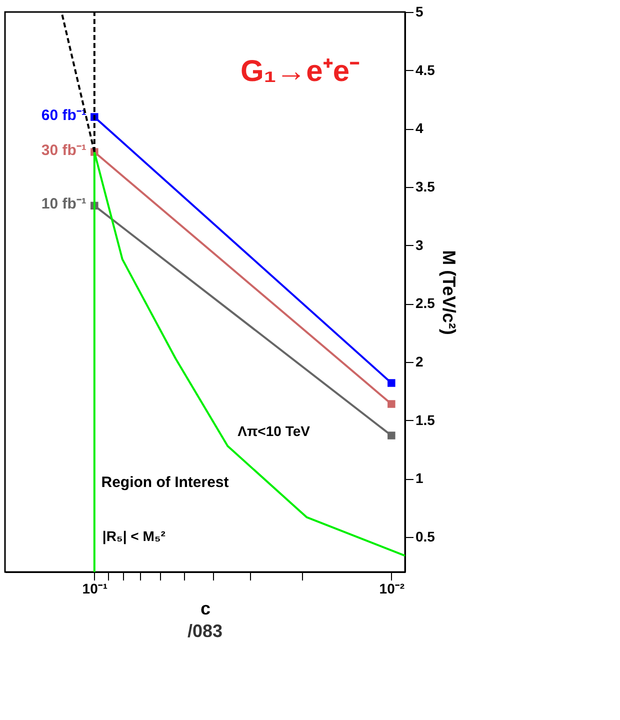  What do you see at coordinates (134, 536) in the screenshot?
I see `annotation: |R₅| < M₅²` at bounding box center [134, 536].